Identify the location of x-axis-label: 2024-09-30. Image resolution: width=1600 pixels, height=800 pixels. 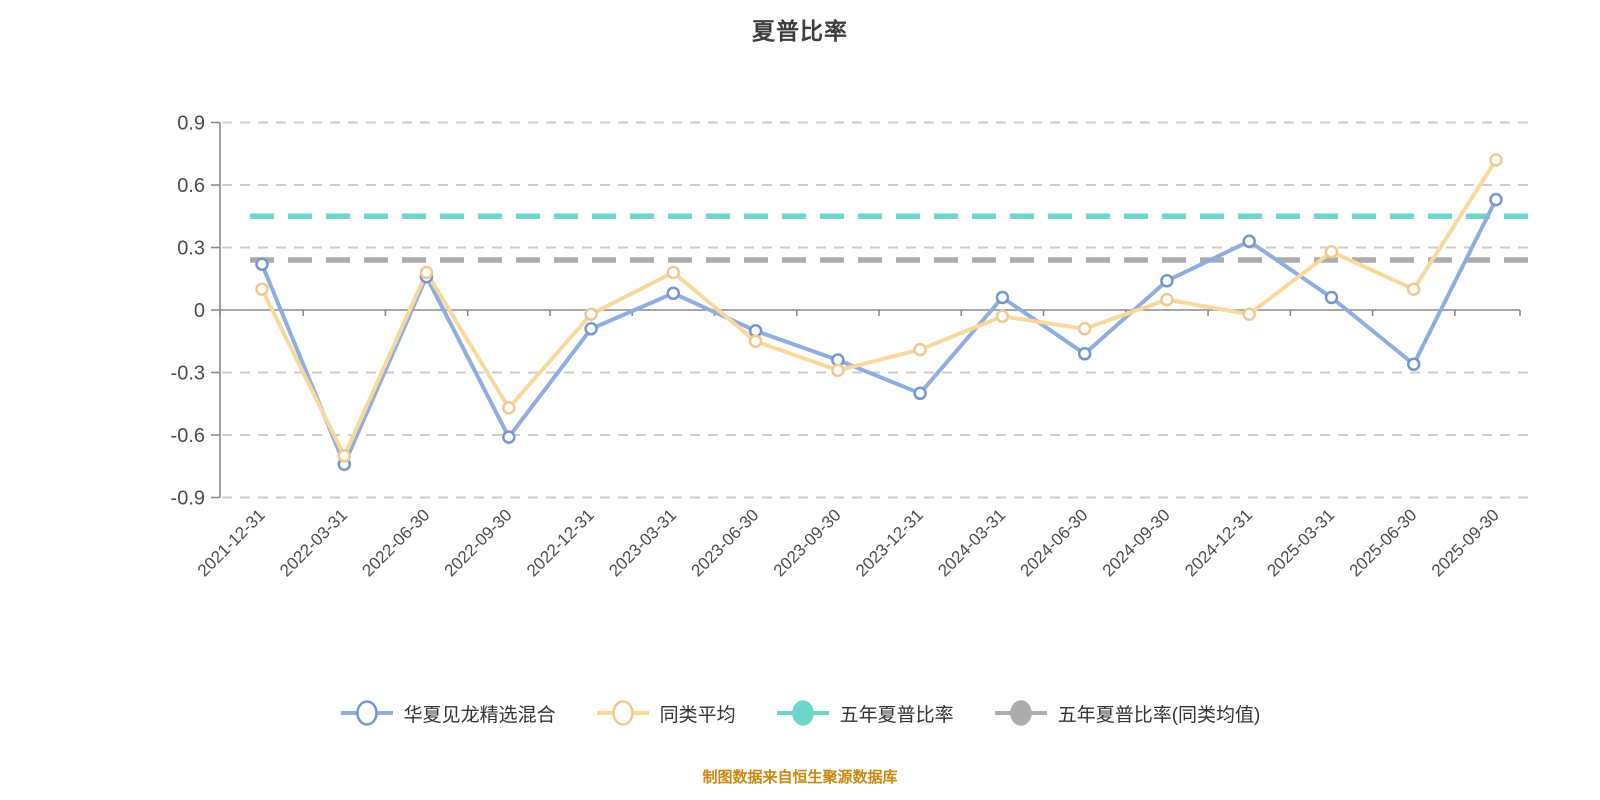
(1136, 542).